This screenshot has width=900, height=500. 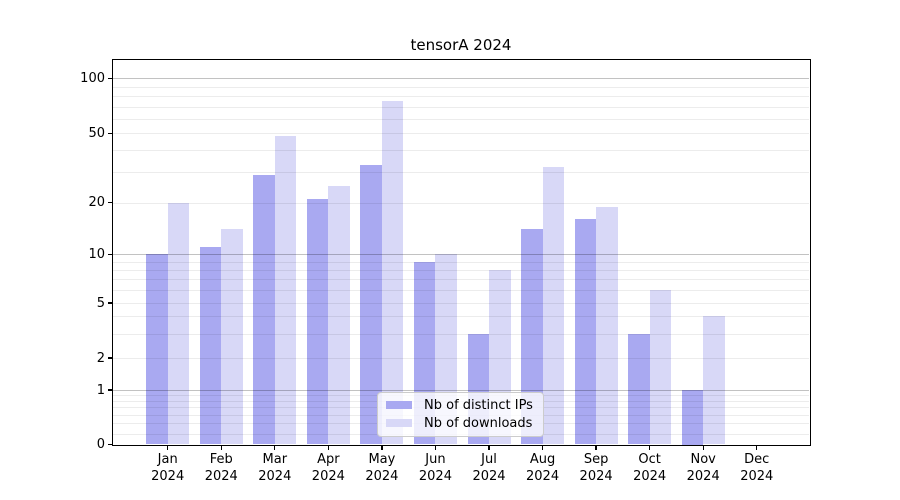 What do you see at coordinates (275, 459) in the screenshot?
I see `x-tick-label-line: Mar` at bounding box center [275, 459].